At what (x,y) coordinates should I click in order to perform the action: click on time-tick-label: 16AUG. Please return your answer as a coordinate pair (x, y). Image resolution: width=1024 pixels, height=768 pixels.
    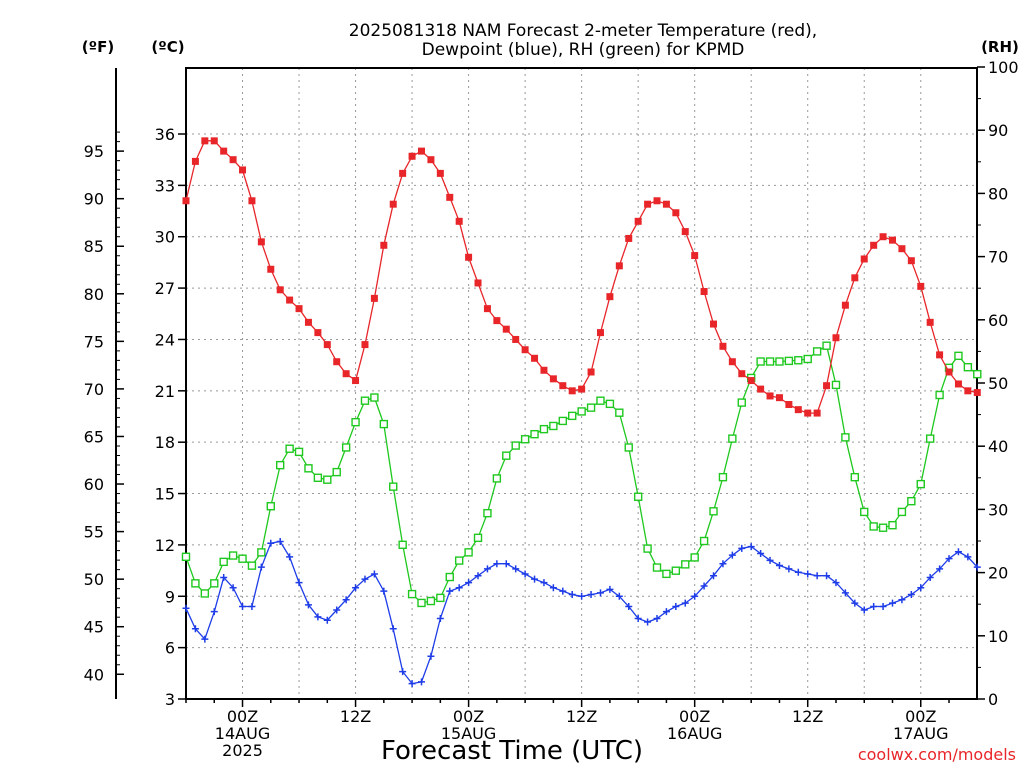
    Looking at the image, I should click on (694, 733).